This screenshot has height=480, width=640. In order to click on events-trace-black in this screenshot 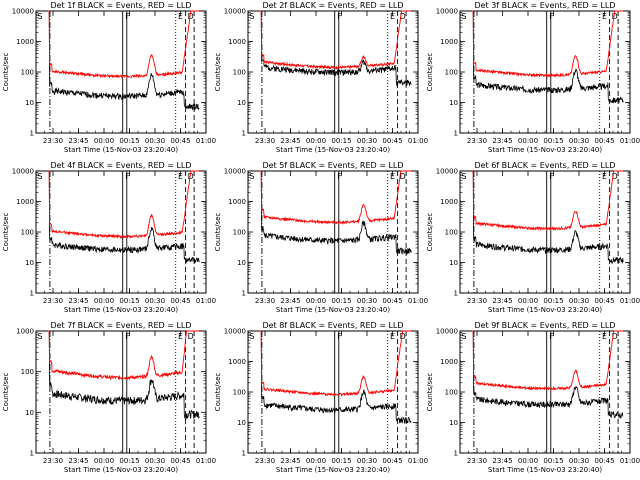, I will do `click(123, 217)`.